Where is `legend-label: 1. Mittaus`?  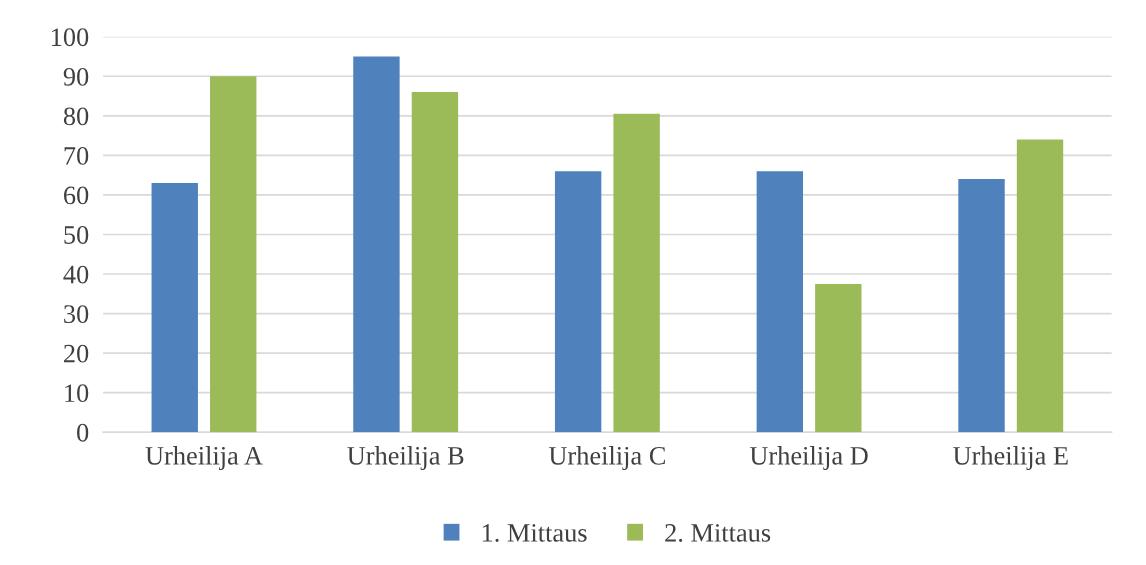
legend-label: 1. Mittaus is located at coordinates (534, 533).